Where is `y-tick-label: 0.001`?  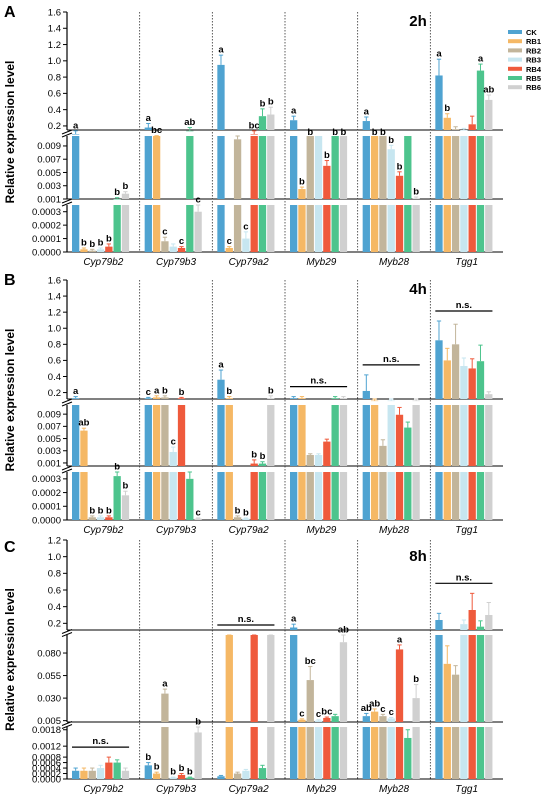
y-tick-label: 0.001 is located at coordinates (49, 463).